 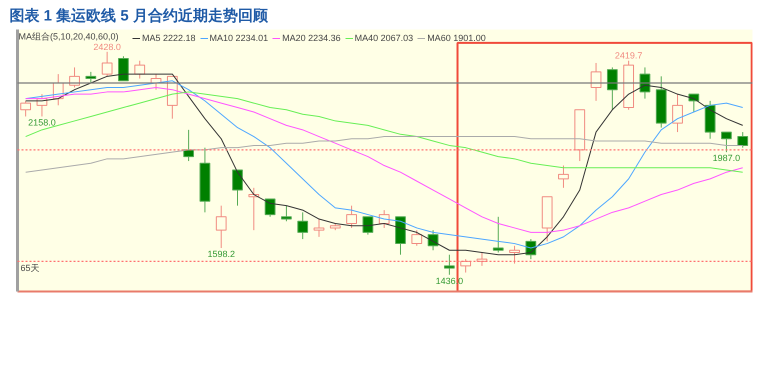 I want to click on annotation: 2419.7, so click(x=628, y=55).